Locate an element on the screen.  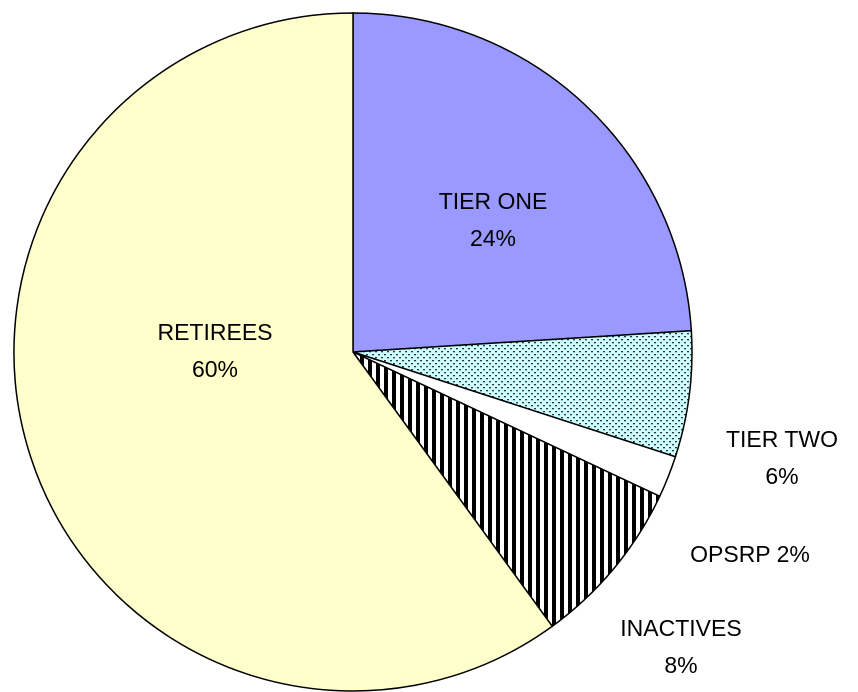
slice-name: RETIREES is located at coordinates (214, 332).